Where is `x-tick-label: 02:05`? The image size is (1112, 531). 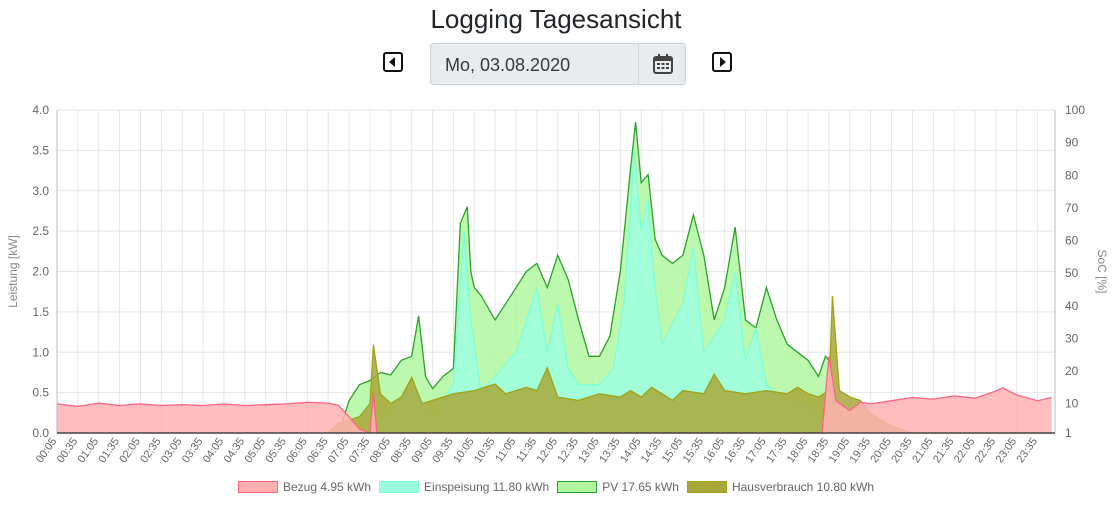 x-tick-label: 02:05 is located at coordinates (130, 450).